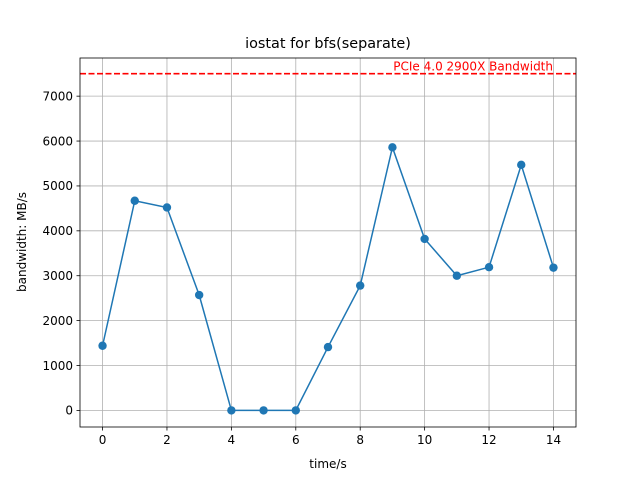 The width and height of the screenshot is (640, 480). Describe the element at coordinates (57, 321) in the screenshot. I see `y-tick-label: 2000` at that location.